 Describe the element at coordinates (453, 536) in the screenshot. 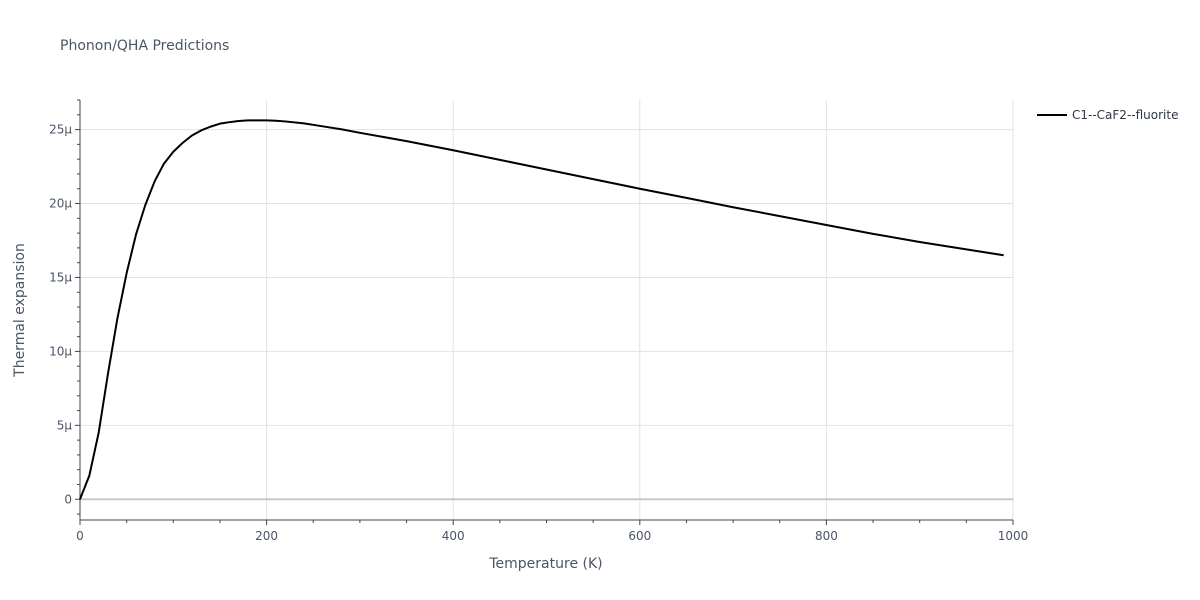

I see `x-tick-label: 400` at that location.